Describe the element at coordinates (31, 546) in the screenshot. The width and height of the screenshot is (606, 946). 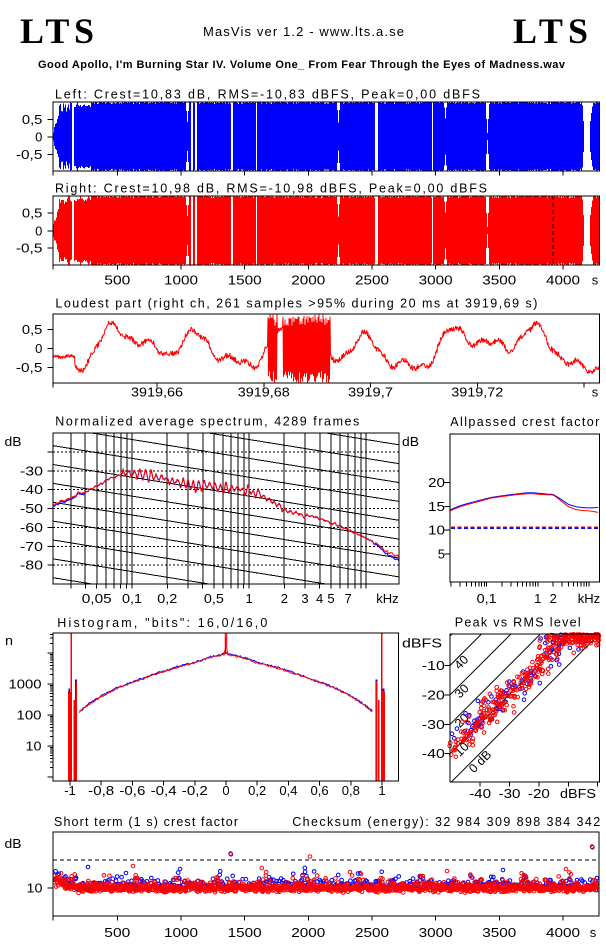
I see `svg-text: -70` at that location.